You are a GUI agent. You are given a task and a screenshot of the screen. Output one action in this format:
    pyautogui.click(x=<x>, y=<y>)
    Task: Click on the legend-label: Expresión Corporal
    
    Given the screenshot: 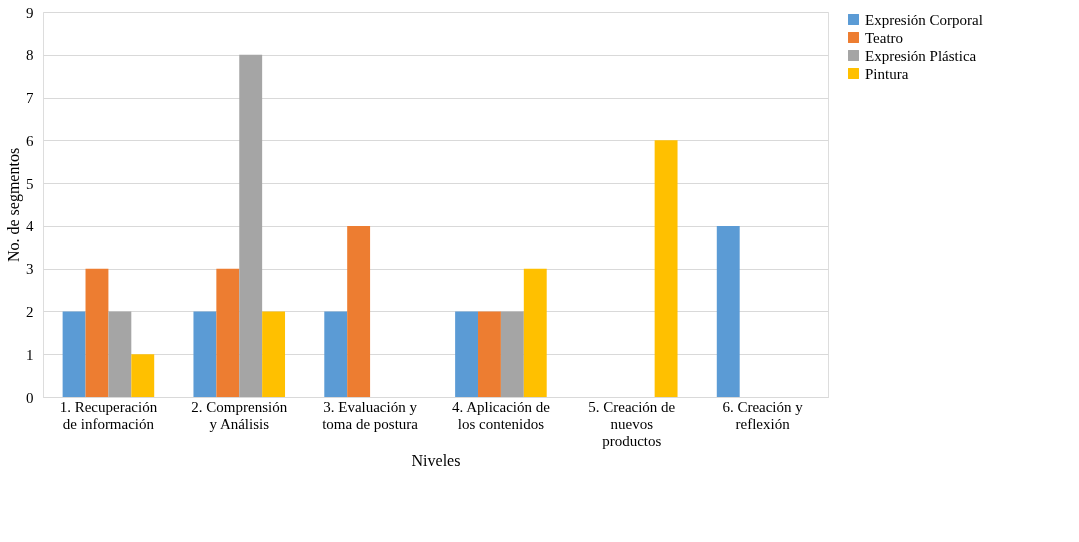 What is the action you would take?
    pyautogui.click(x=924, y=19)
    